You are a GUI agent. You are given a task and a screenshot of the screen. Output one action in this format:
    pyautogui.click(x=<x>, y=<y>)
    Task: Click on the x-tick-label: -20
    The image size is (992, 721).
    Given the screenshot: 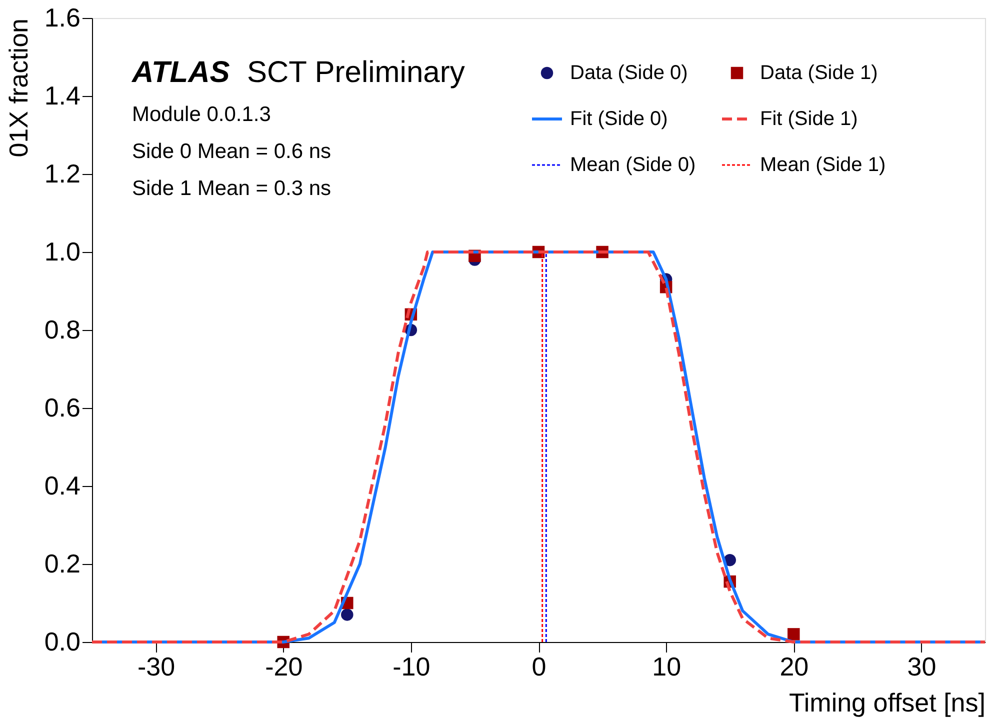 What is the action you would take?
    pyautogui.click(x=284, y=667)
    